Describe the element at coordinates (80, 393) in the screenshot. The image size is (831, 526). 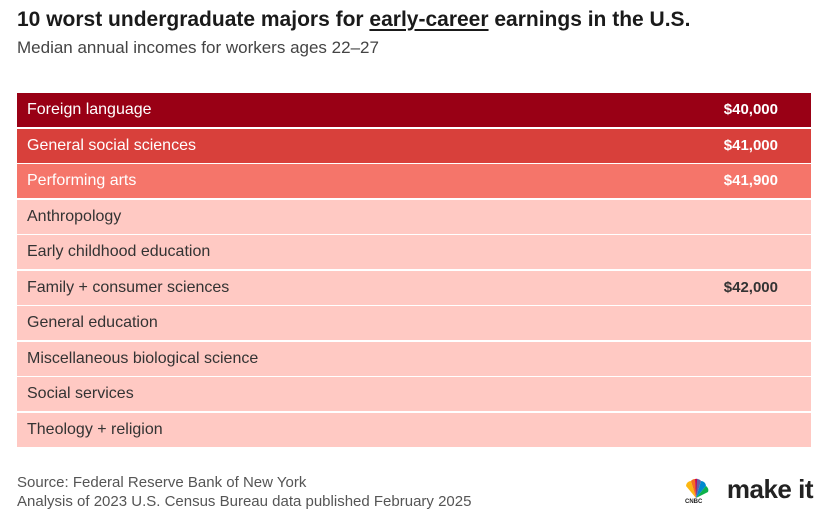
I see `row-label: Social services` at that location.